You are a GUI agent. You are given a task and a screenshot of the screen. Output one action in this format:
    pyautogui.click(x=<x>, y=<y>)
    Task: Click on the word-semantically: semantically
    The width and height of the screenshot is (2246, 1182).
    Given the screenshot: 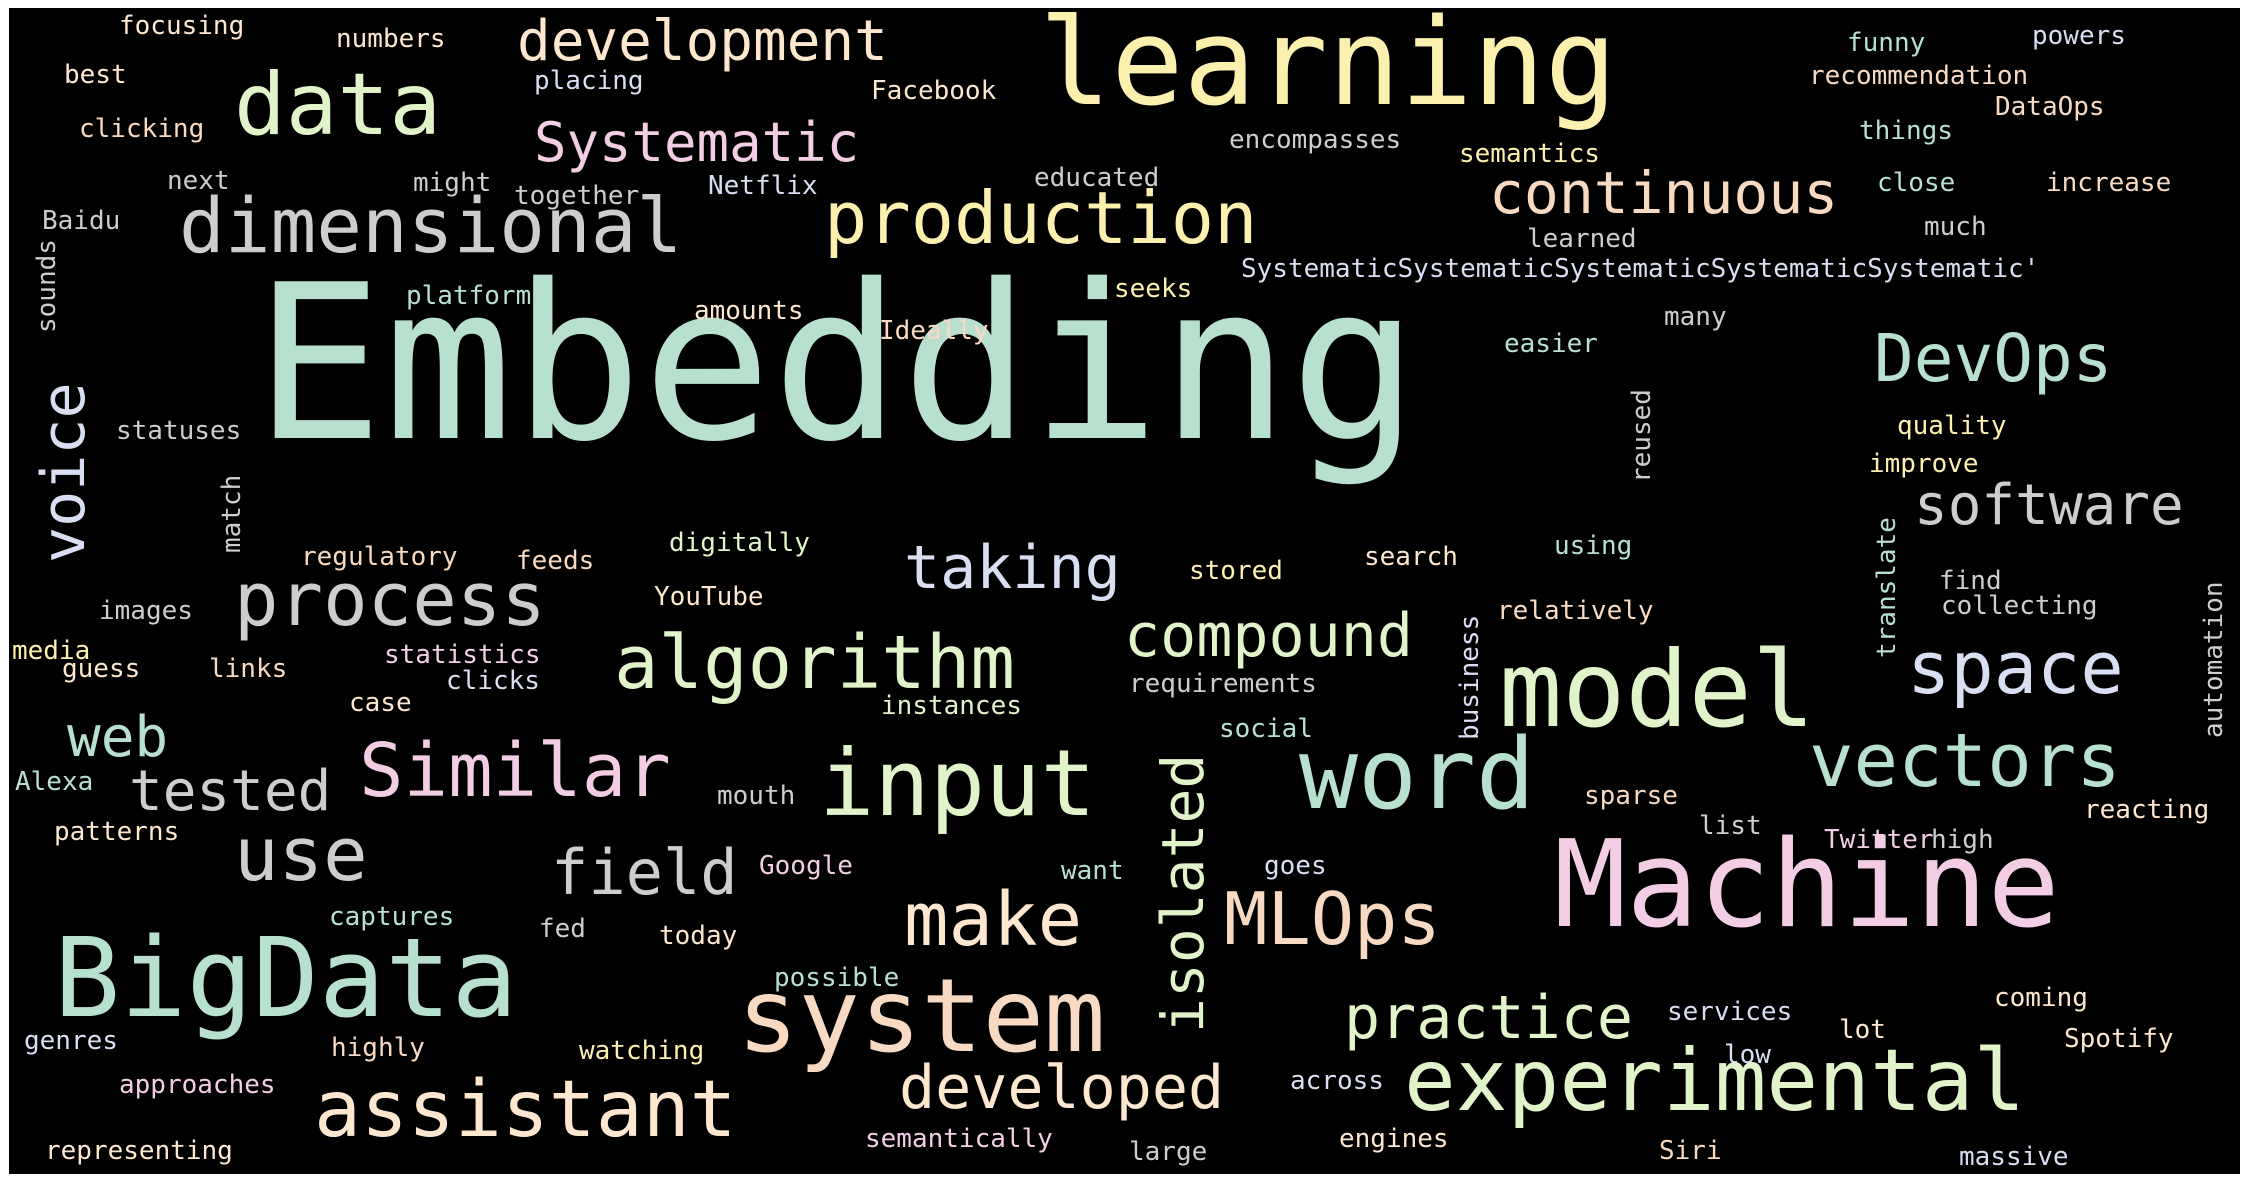 What is the action you would take?
    pyautogui.click(x=959, y=1139)
    